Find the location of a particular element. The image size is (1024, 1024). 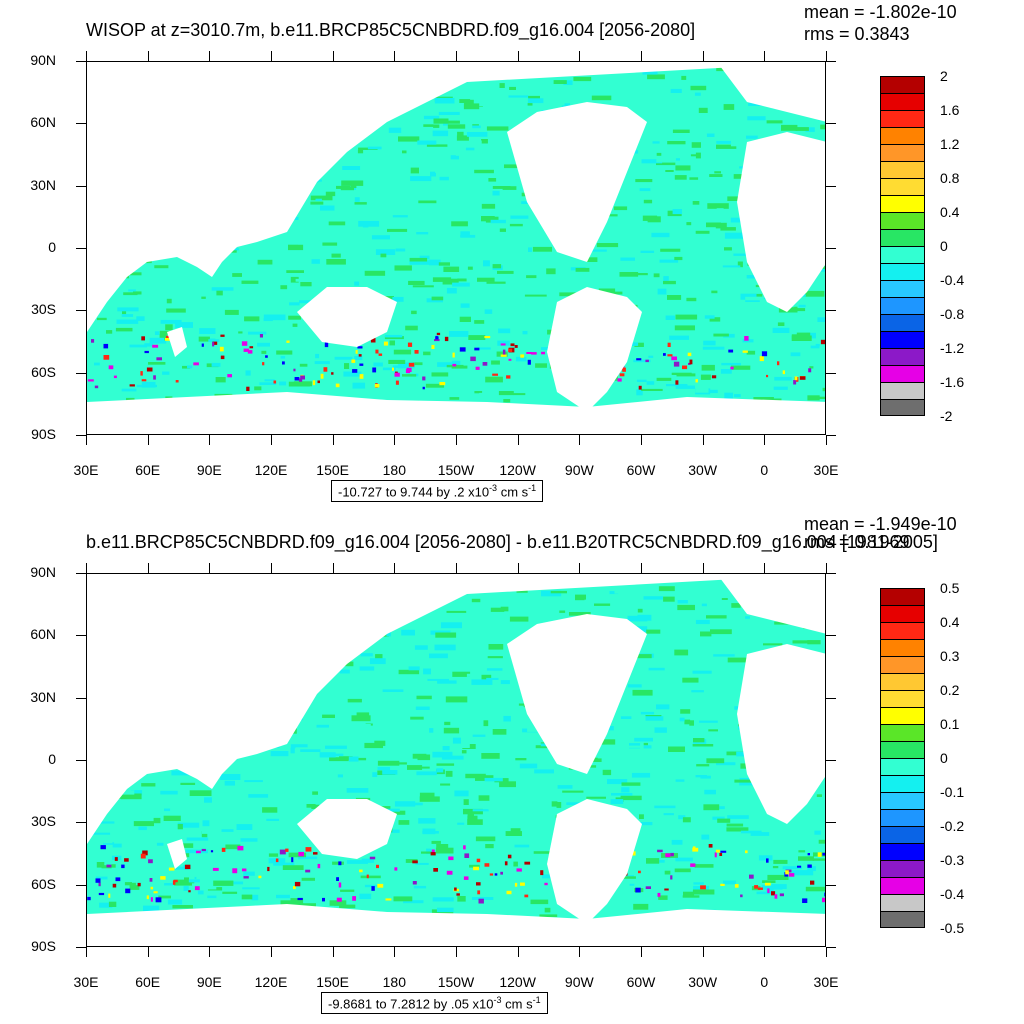

colorbar-label: -0.1 is located at coordinates (952, 792).